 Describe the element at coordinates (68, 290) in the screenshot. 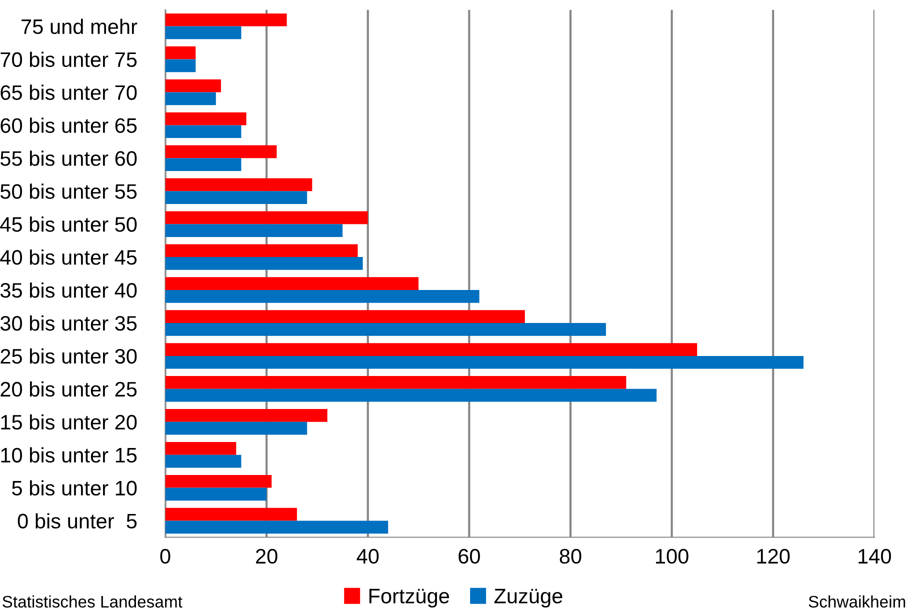

I see `y-tick-label: 35 bis unter 40` at that location.